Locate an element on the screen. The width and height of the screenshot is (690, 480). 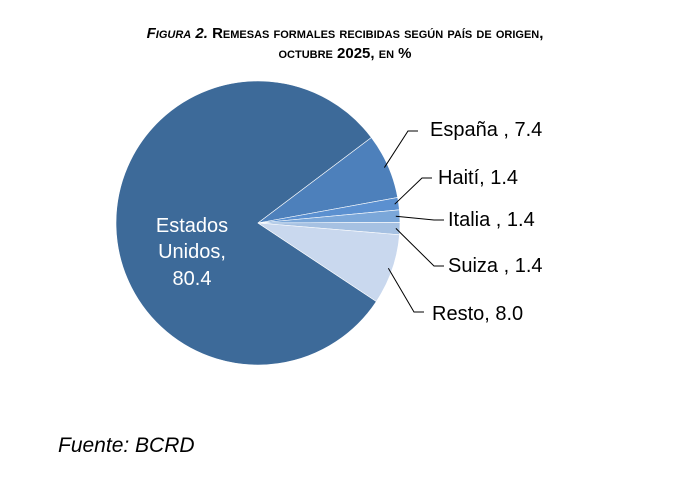
slice-label-estados-unidos-2: Unidos, is located at coordinates (192, 252).